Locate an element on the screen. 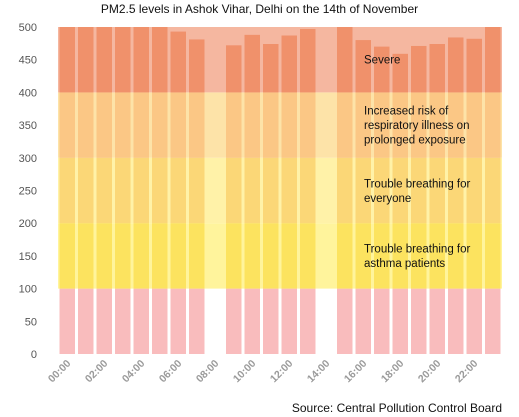  y-axis: 0 50 100 150 200 250 300 350 400 450 500 is located at coordinates (28, 191).